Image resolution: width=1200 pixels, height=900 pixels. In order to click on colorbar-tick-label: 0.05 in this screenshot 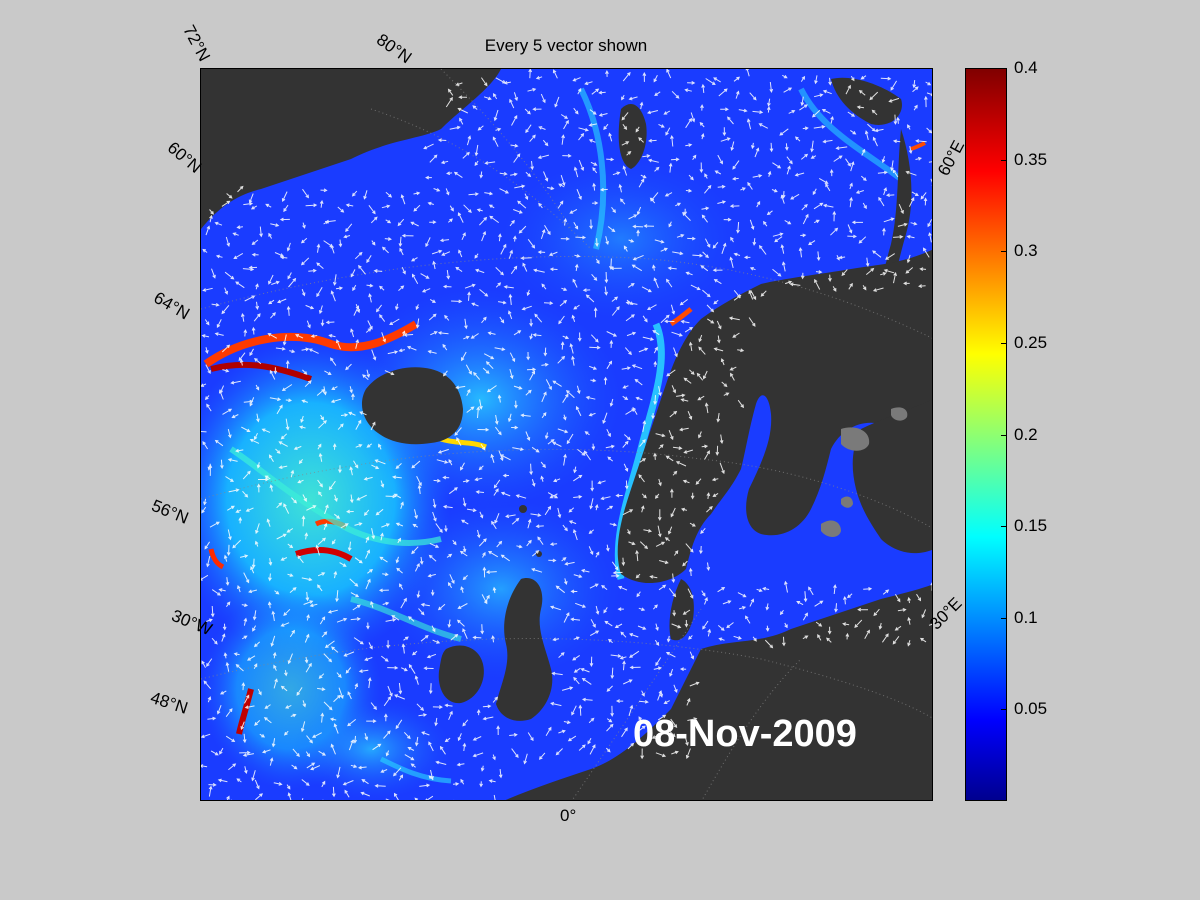, I will do `click(1031, 708)`.